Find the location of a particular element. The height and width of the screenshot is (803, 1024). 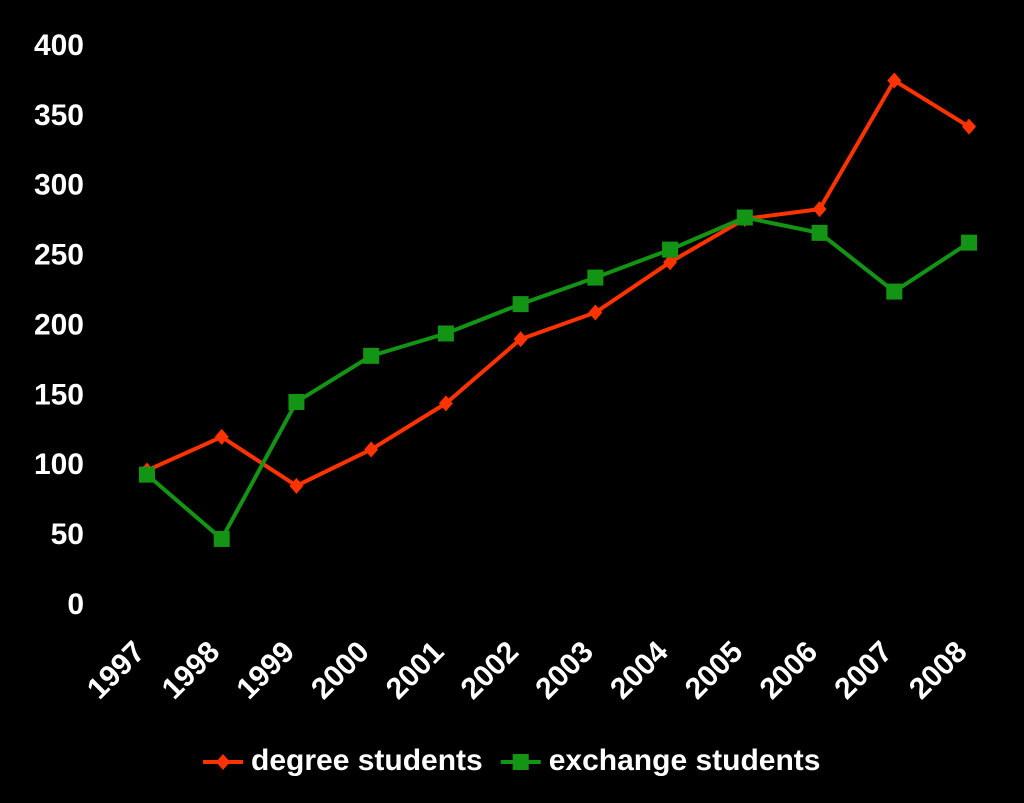

legend-item: exchange students is located at coordinates (660, 760).